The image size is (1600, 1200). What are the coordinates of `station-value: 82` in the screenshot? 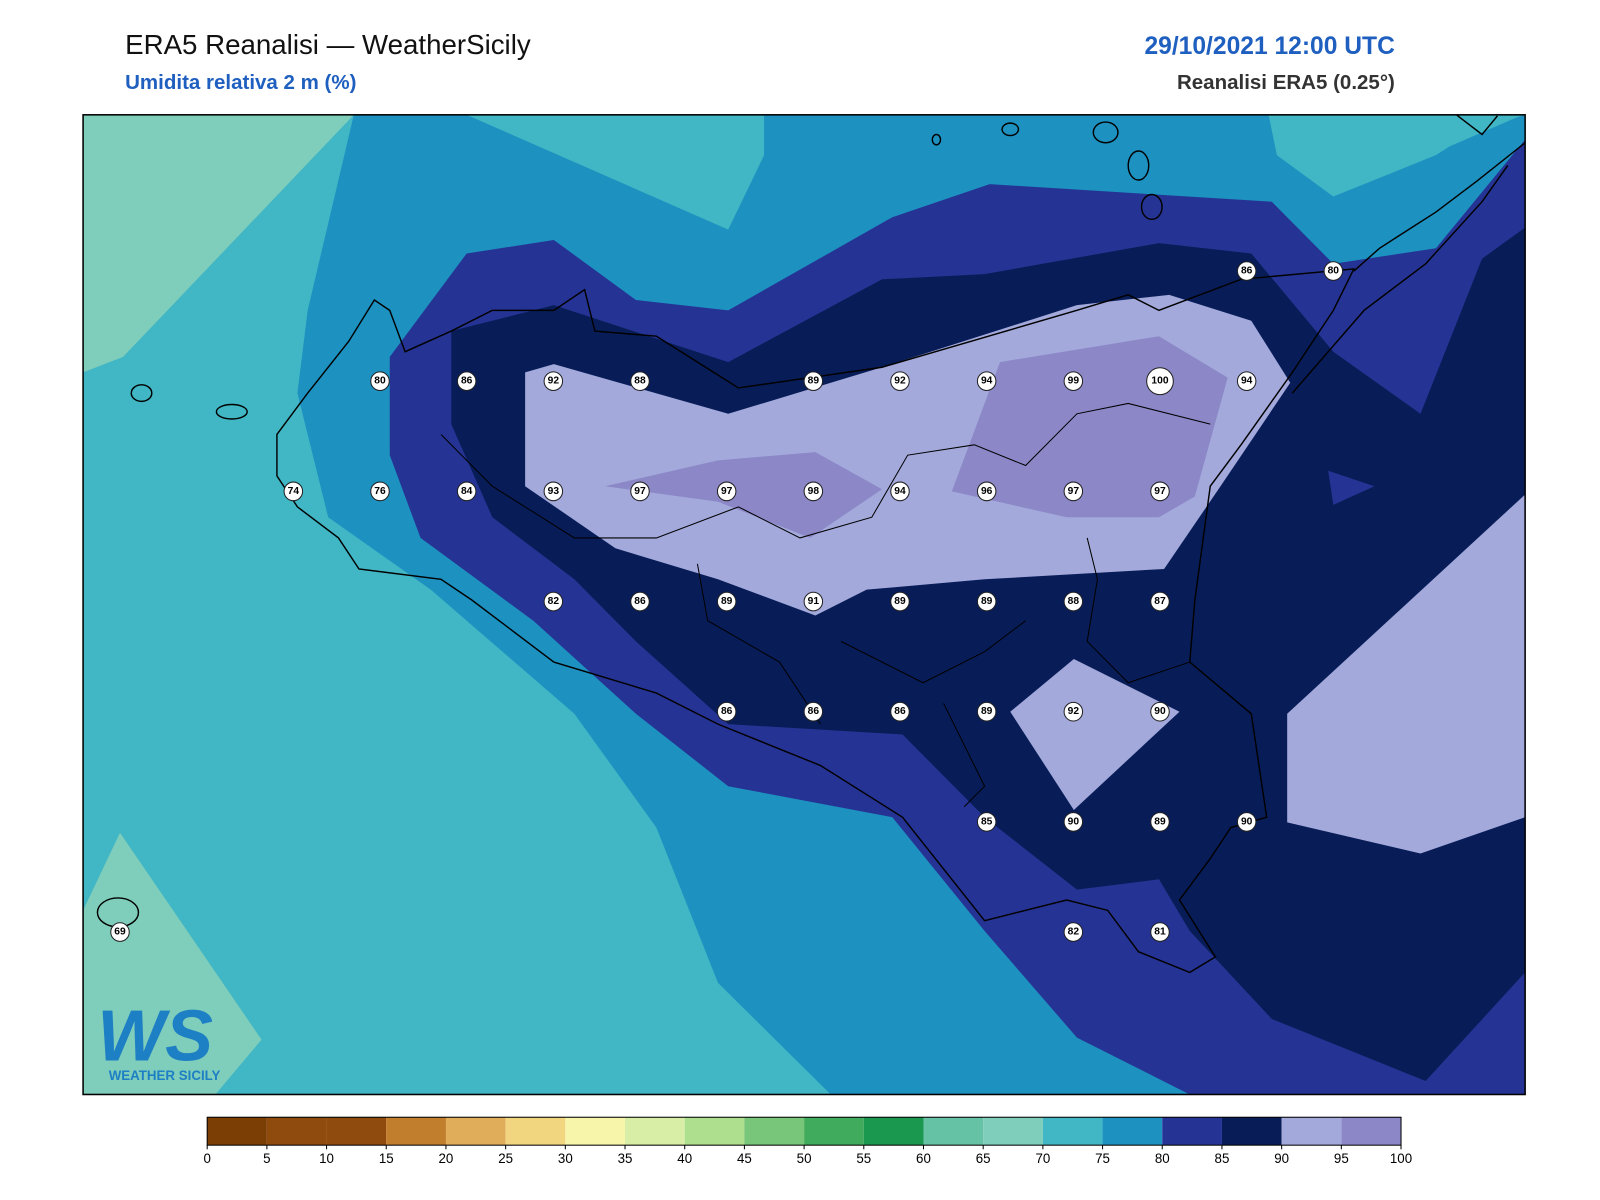 It's located at (554, 601).